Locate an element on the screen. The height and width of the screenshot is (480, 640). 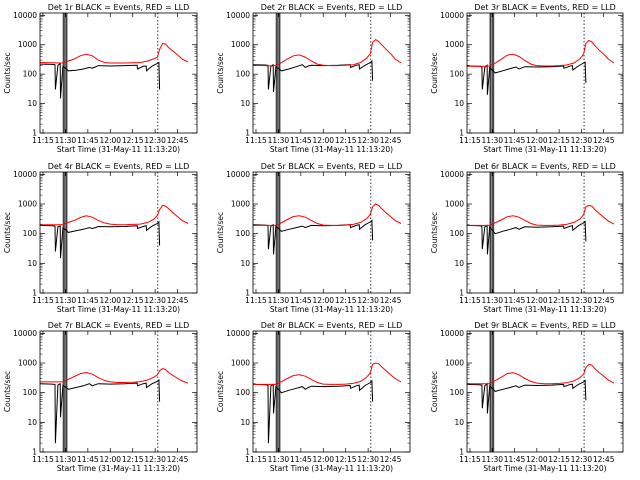
panel-title: Det 2r BLACK = Events, RED = LLD is located at coordinates (332, 7).